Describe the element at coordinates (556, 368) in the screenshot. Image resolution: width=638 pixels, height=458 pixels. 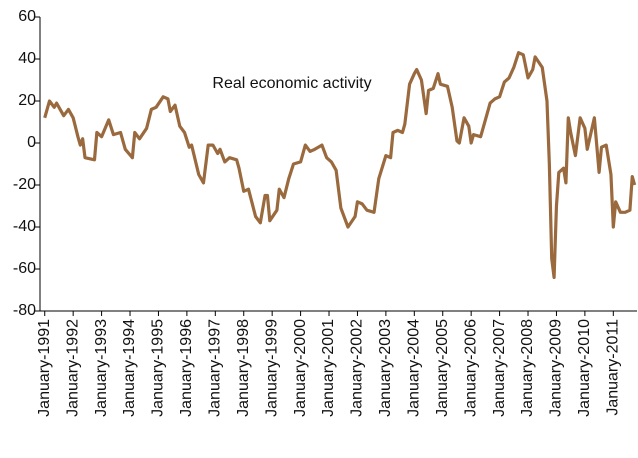
I see `x-tick-label: January-2009` at that location.